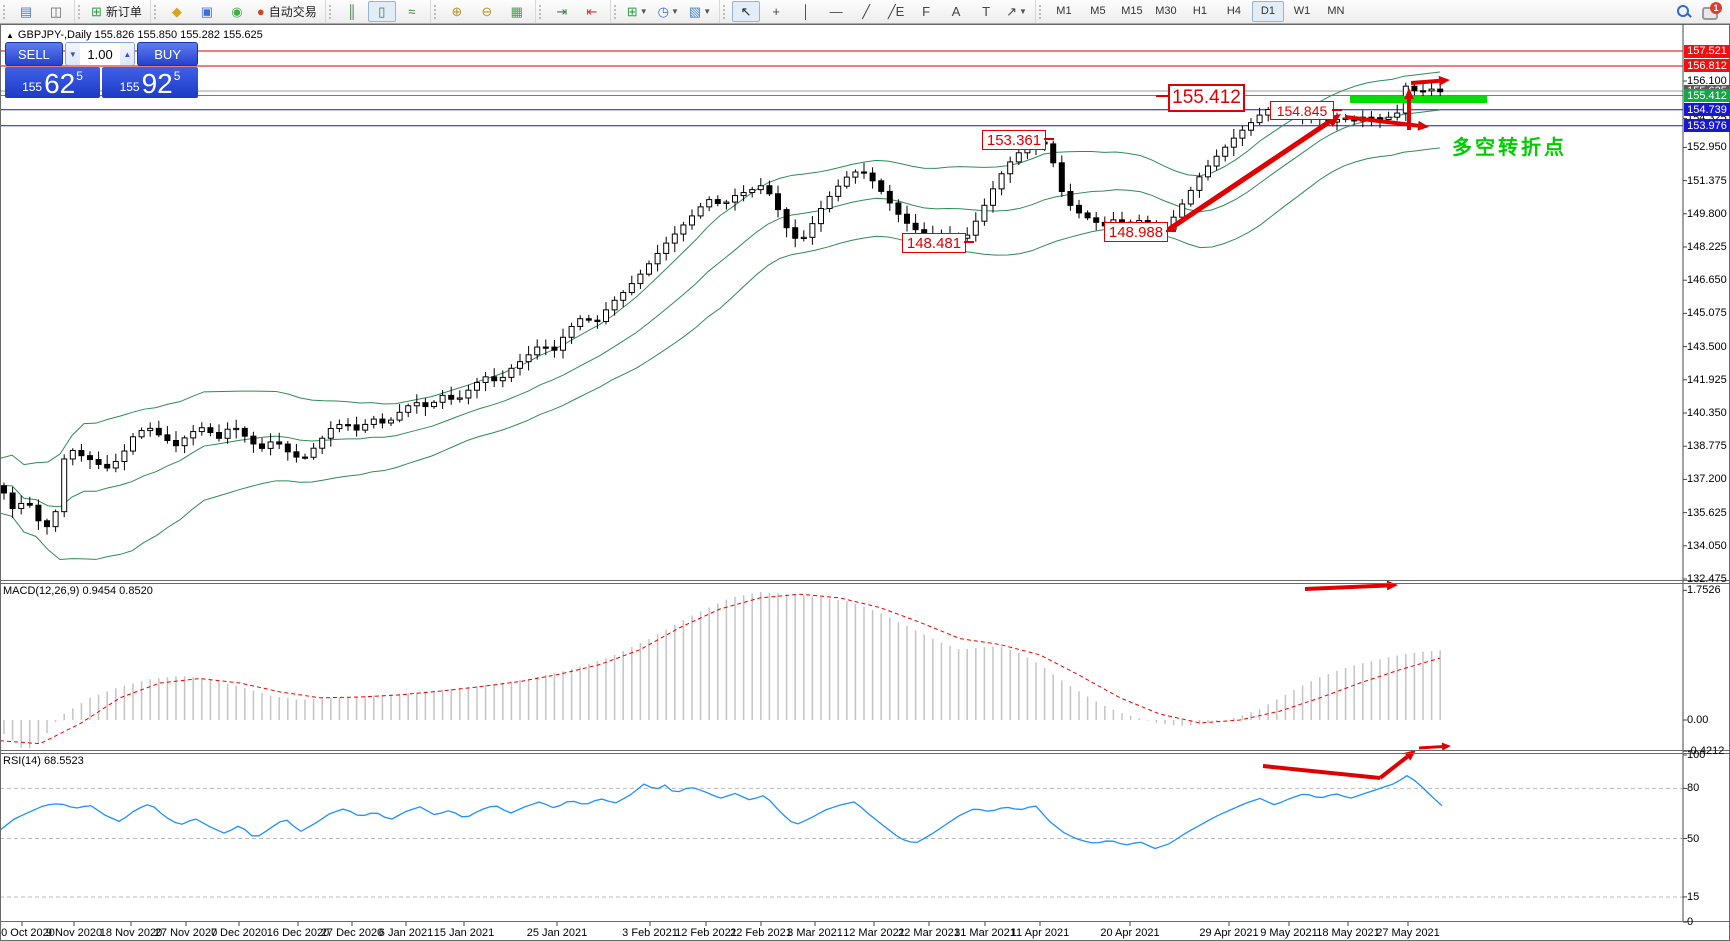 The height and width of the screenshot is (941, 1730). I want to click on annotation-price-box: 155.412, so click(1206, 98).